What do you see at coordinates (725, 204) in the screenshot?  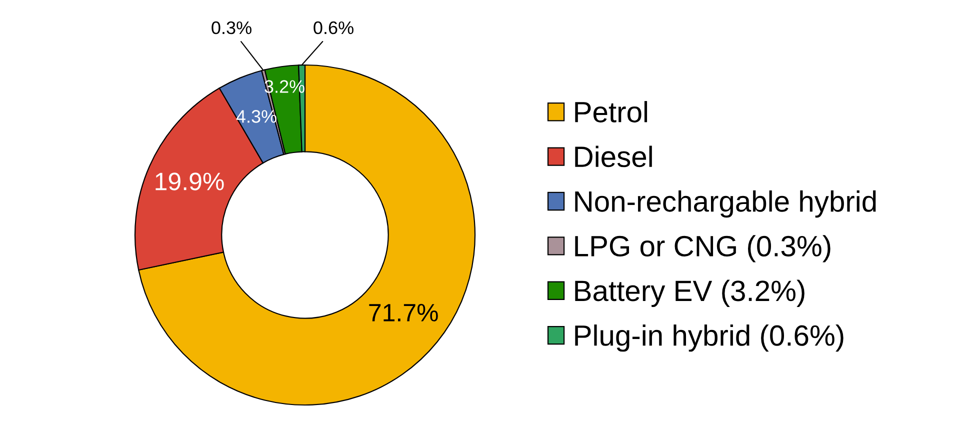 I see `legend-label: Non-rechargable hybrid` at bounding box center [725, 204].